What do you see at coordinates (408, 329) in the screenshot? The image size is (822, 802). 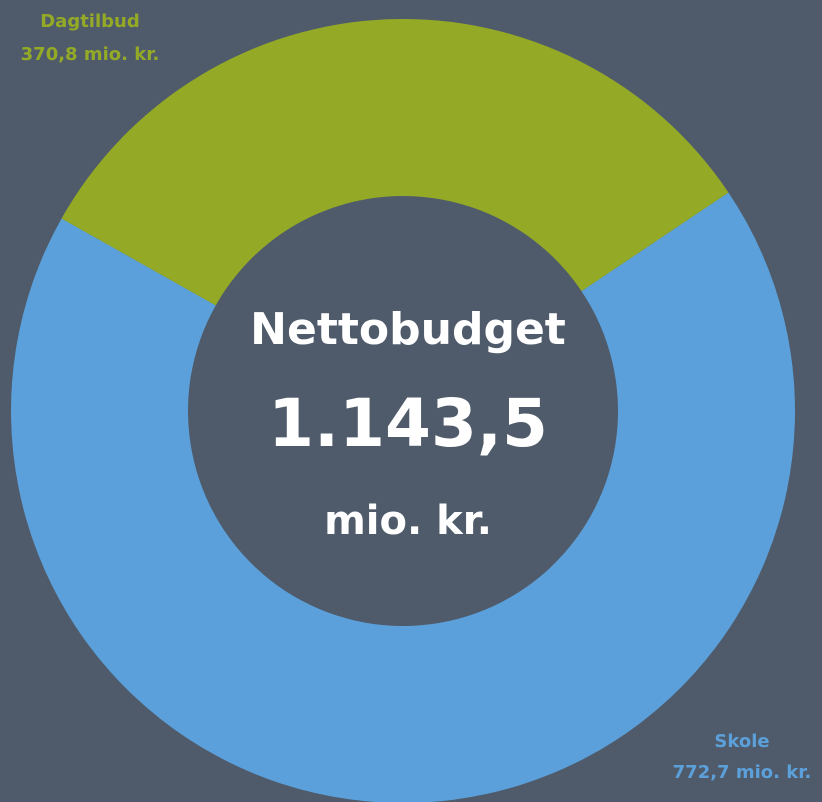 I see `center-text: Nettobudget` at bounding box center [408, 329].